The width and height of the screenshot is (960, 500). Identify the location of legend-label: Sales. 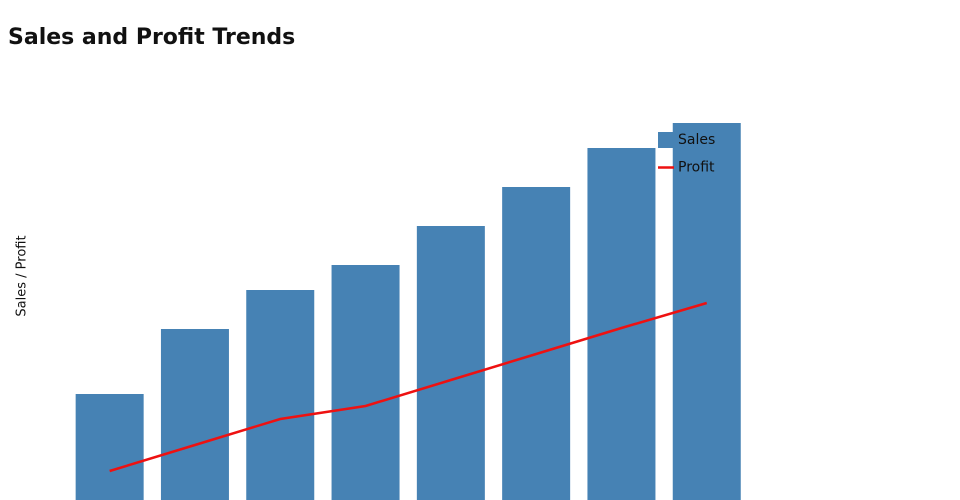
(696, 140).